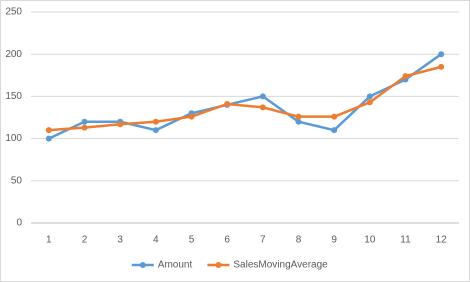 The height and width of the screenshot is (282, 470). What do you see at coordinates (227, 240) in the screenshot?
I see `x-tick-label: 6` at bounding box center [227, 240].